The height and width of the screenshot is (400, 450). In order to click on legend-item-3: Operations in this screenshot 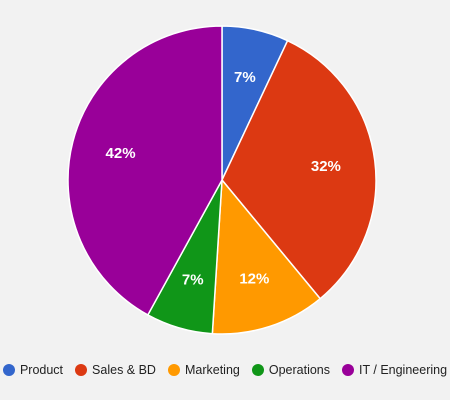, I will do `click(291, 370)`.